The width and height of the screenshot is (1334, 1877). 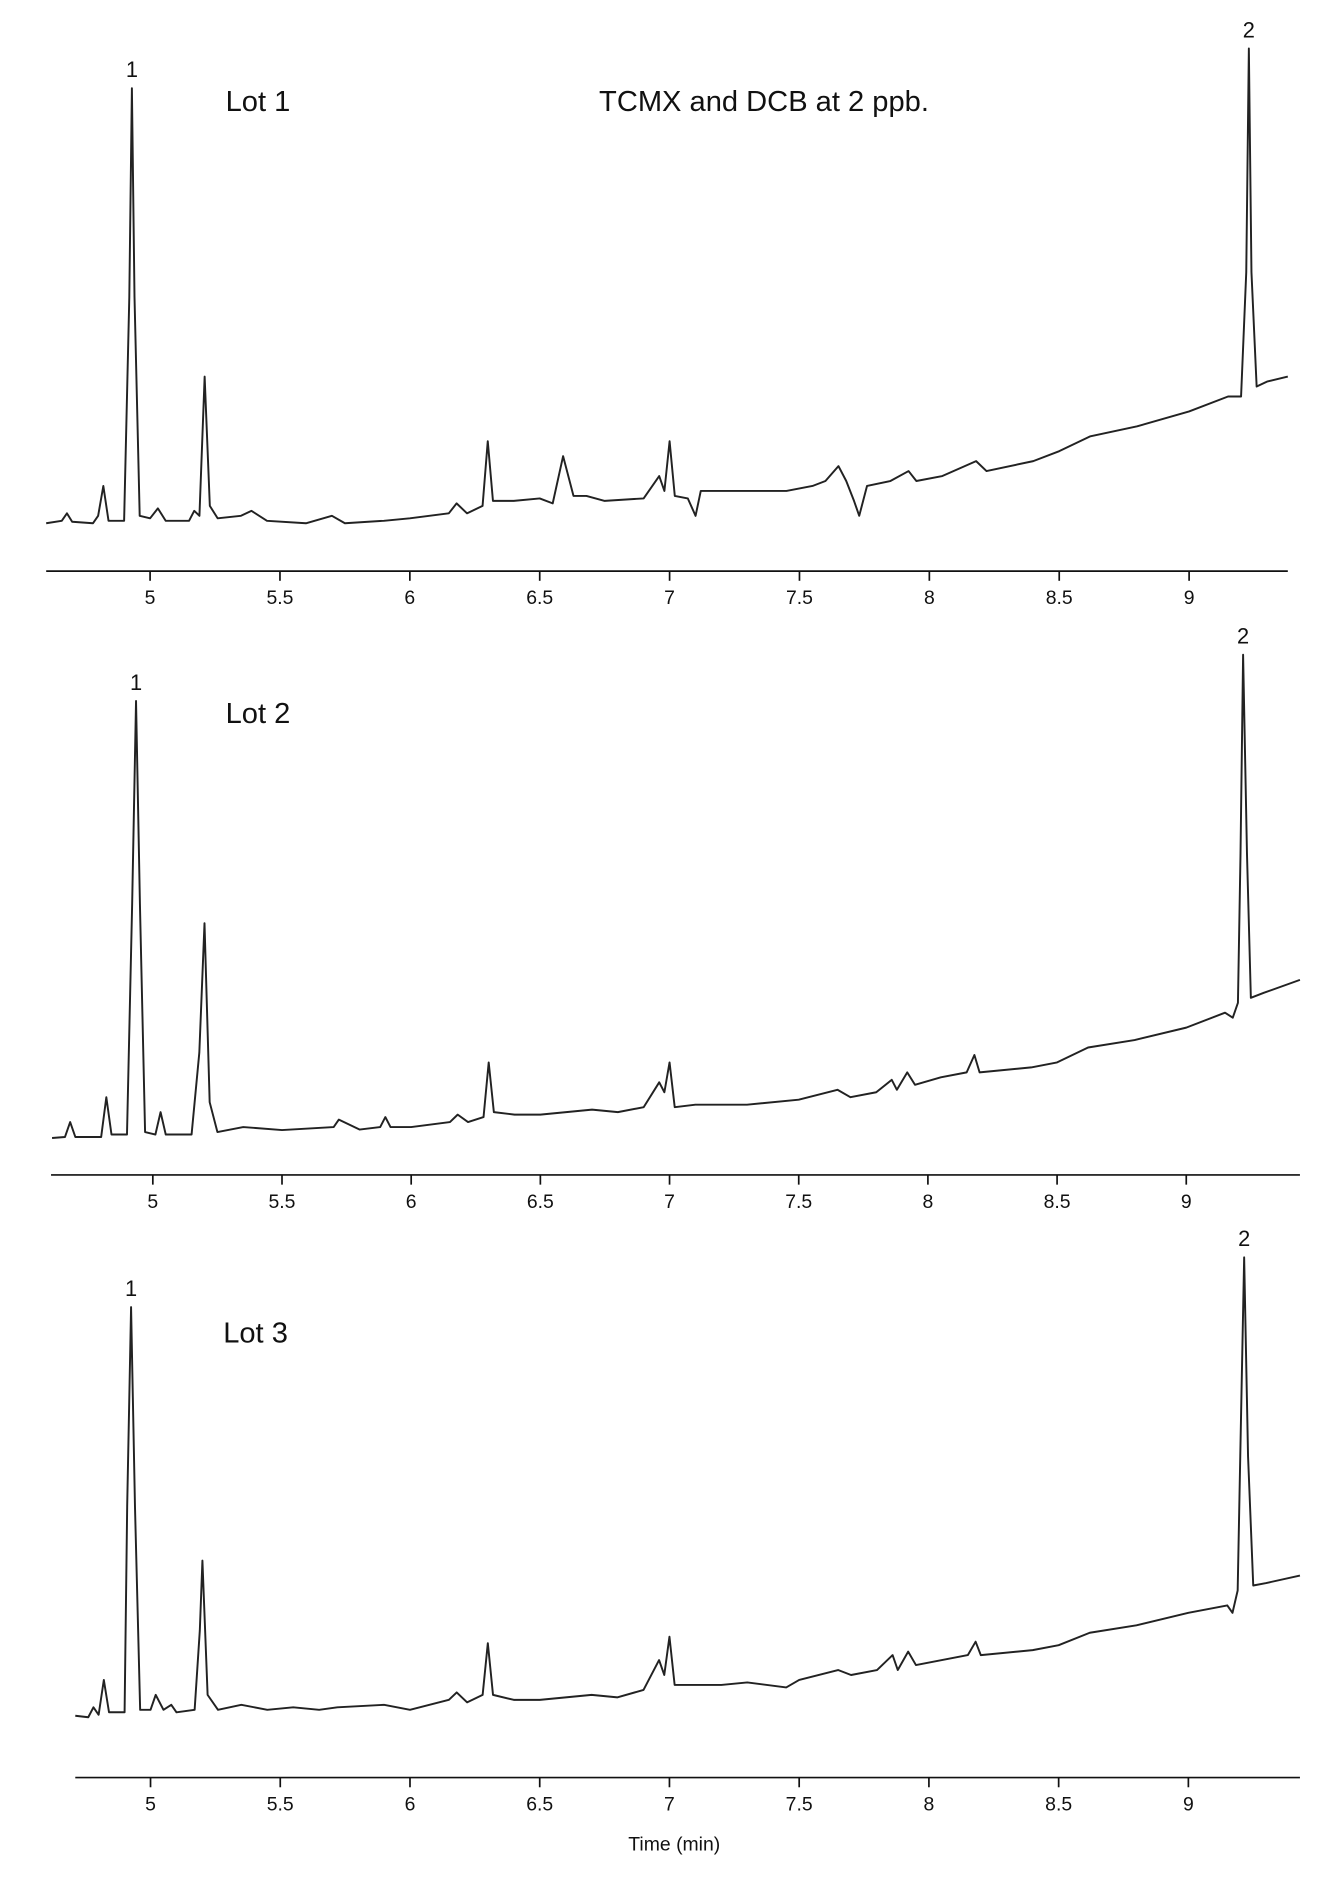 What do you see at coordinates (258, 714) in the screenshot?
I see `panel-title: Lot 2` at bounding box center [258, 714].